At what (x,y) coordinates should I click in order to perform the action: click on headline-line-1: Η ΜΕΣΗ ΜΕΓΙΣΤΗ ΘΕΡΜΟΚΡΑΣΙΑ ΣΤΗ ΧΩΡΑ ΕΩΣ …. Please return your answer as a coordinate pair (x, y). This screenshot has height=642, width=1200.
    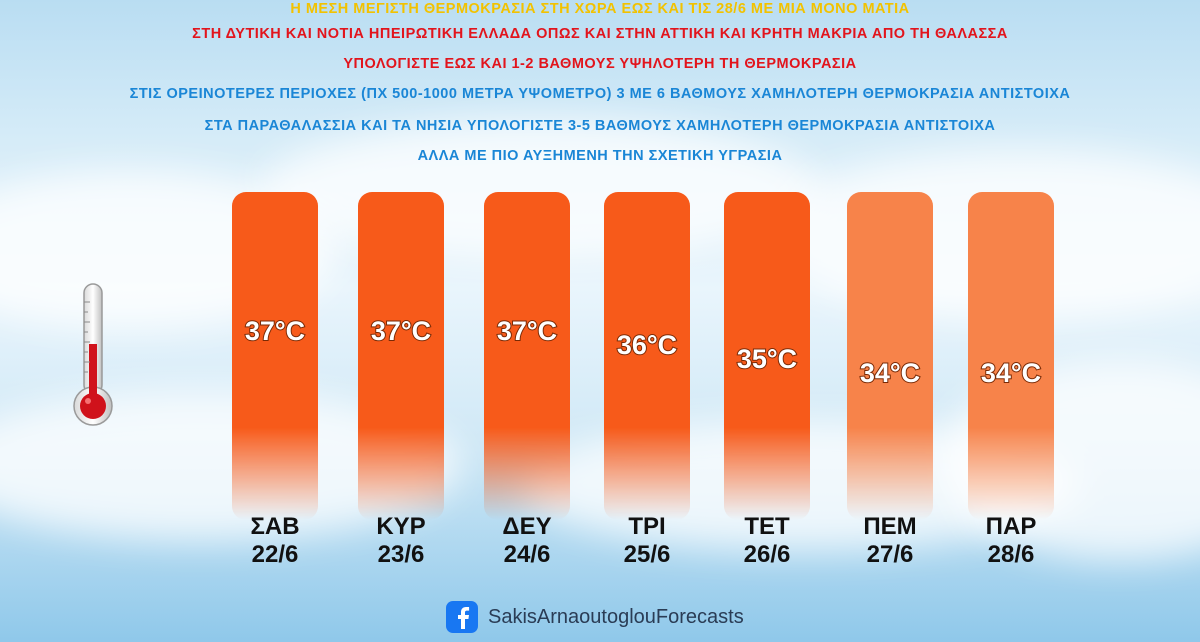
    Looking at the image, I should click on (600, 9).